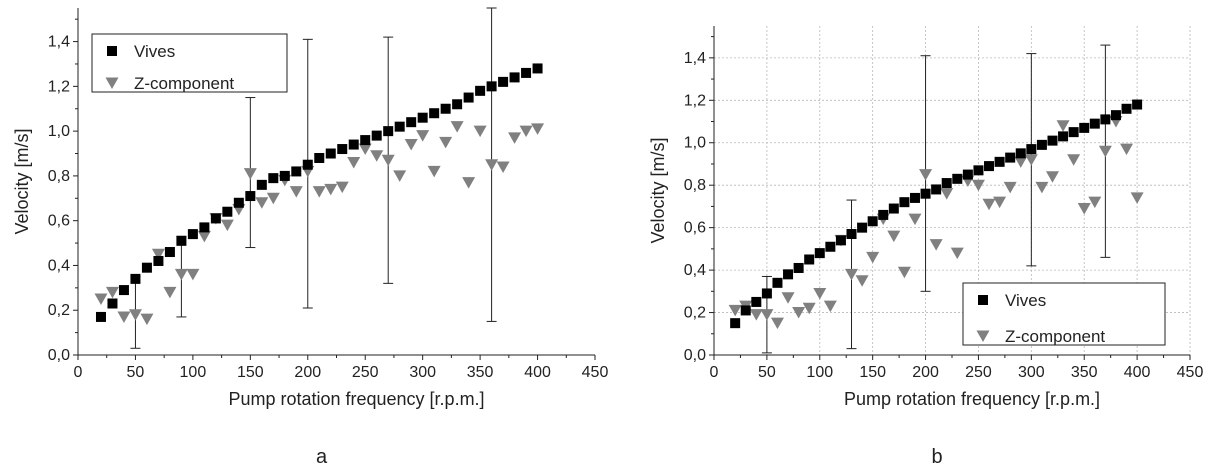 The image size is (1215, 469). What do you see at coordinates (1064, 314) in the screenshot?
I see `legend-box` at bounding box center [1064, 314].